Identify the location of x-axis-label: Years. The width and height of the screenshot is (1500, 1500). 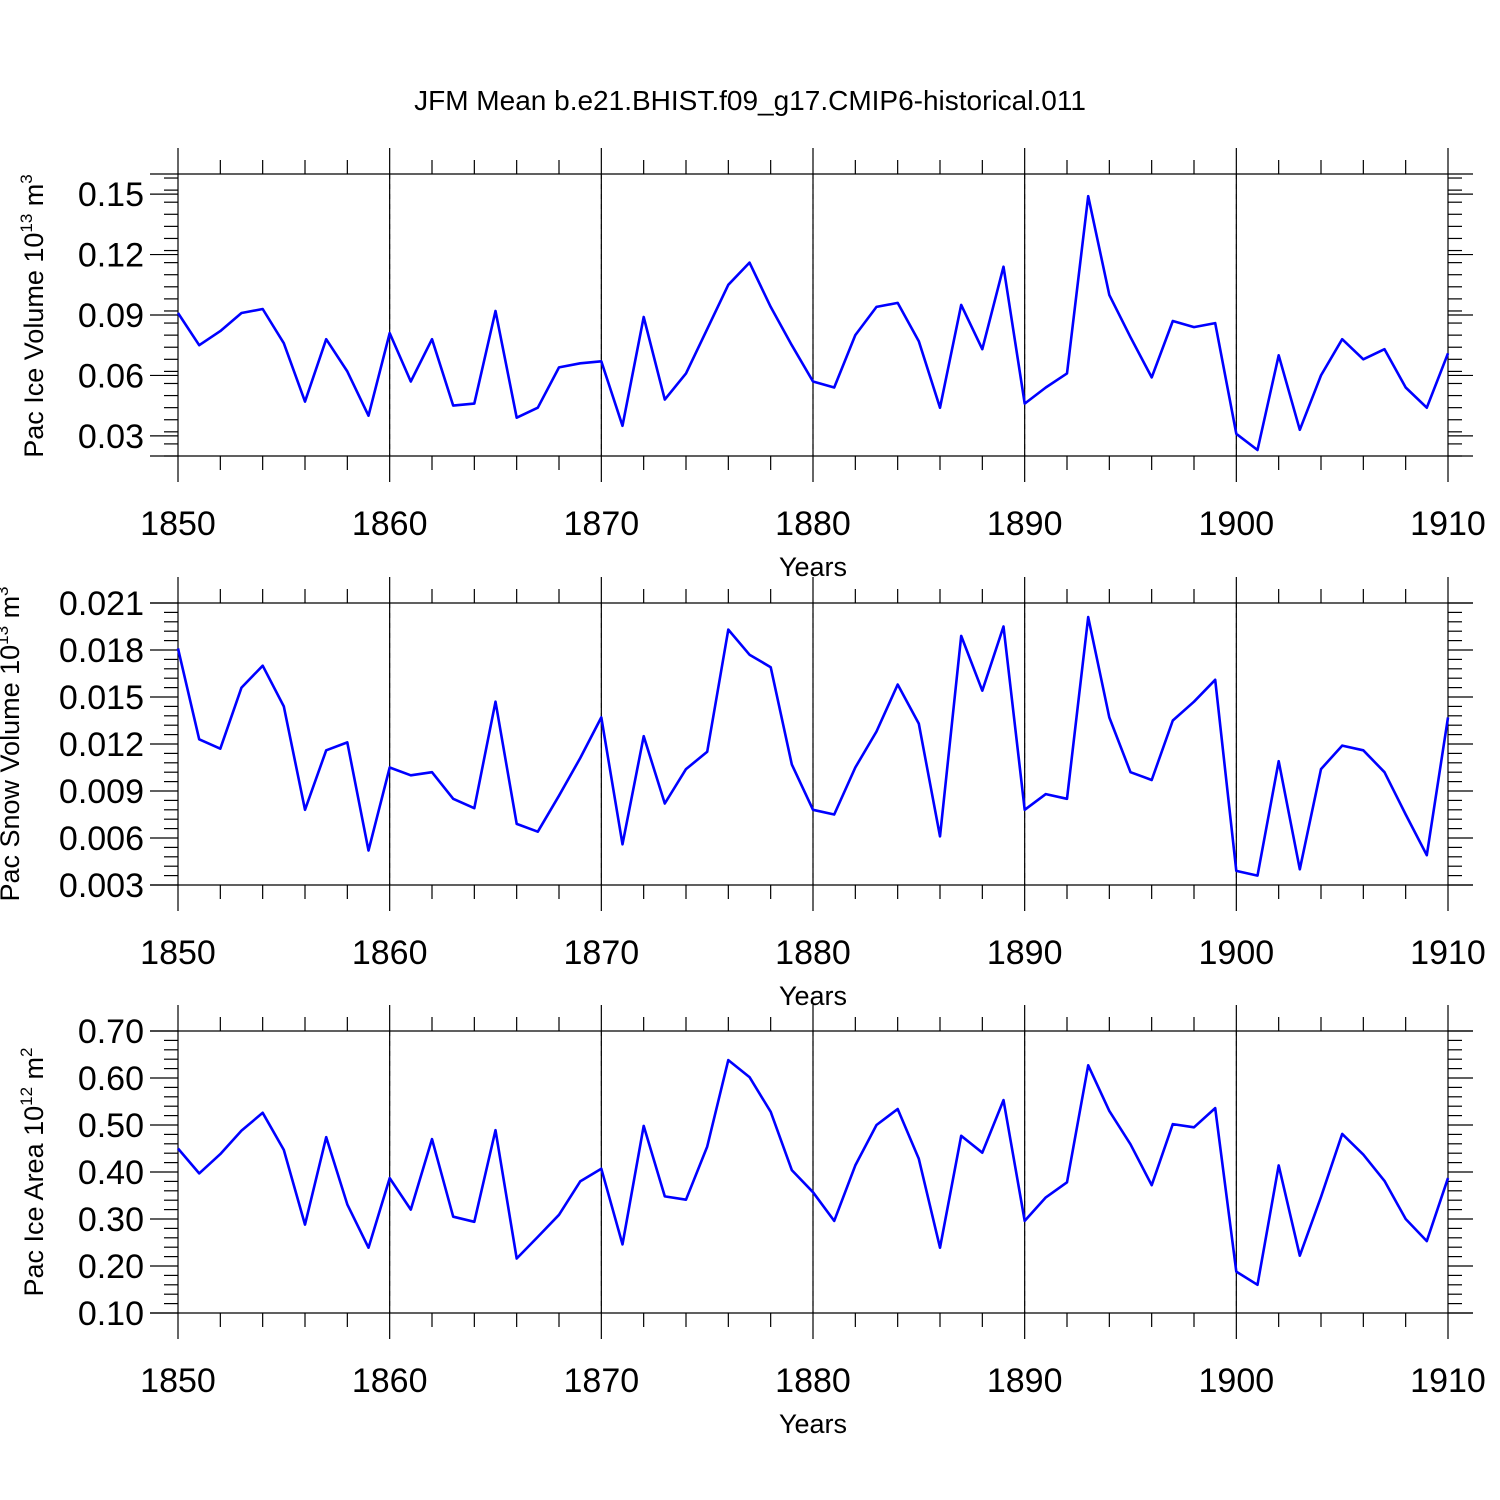
(813, 1424).